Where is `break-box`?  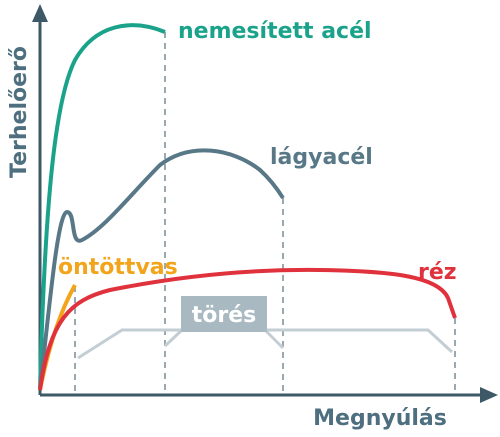
break-box is located at coordinates (224, 314).